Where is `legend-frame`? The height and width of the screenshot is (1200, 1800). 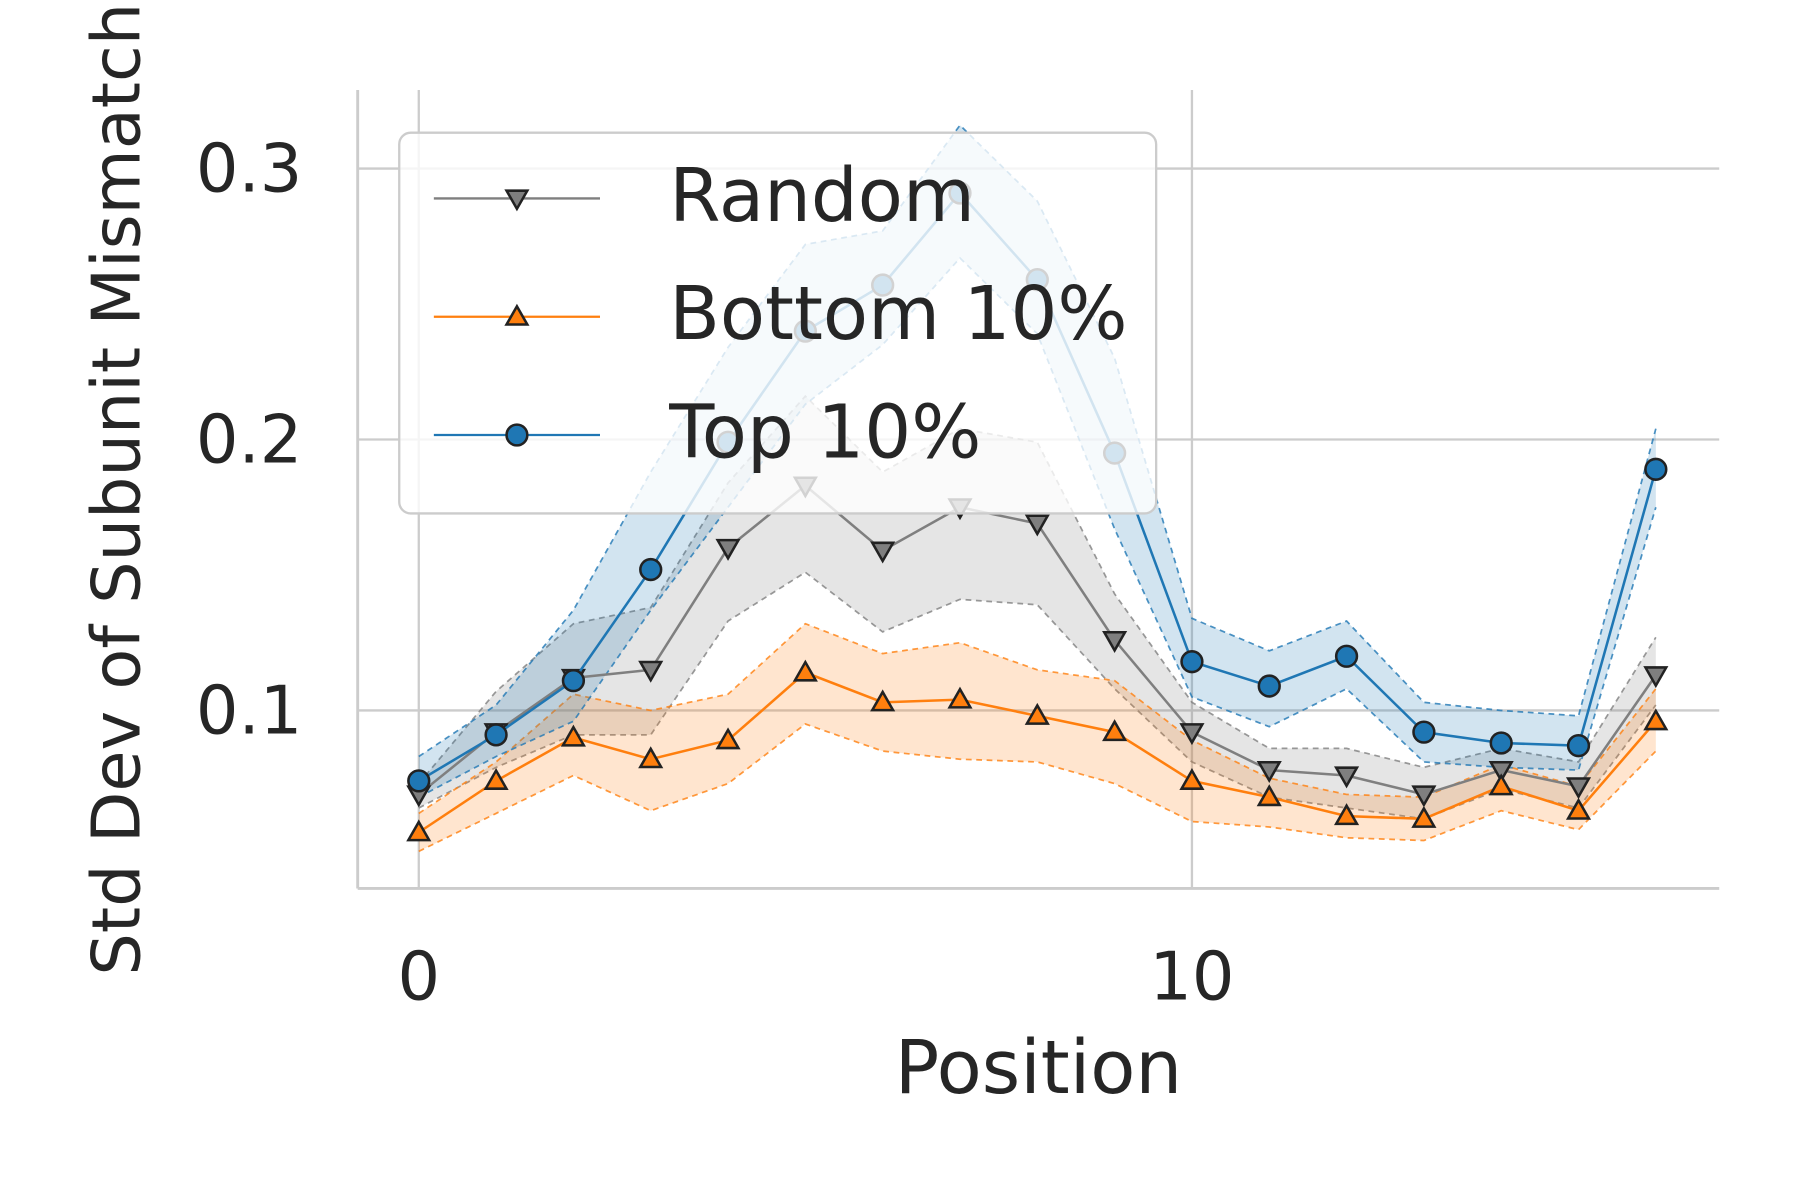 legend-frame is located at coordinates (778, 323).